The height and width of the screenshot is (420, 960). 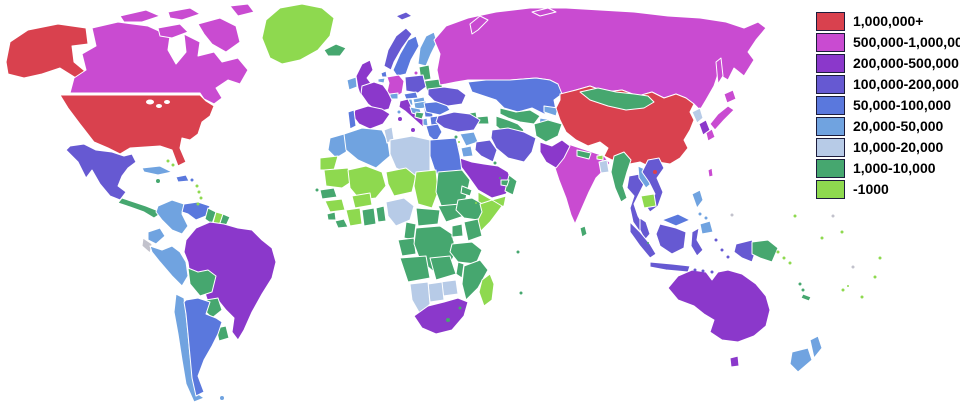 What do you see at coordinates (446, 156) in the screenshot?
I see `country-egypt` at bounding box center [446, 156].